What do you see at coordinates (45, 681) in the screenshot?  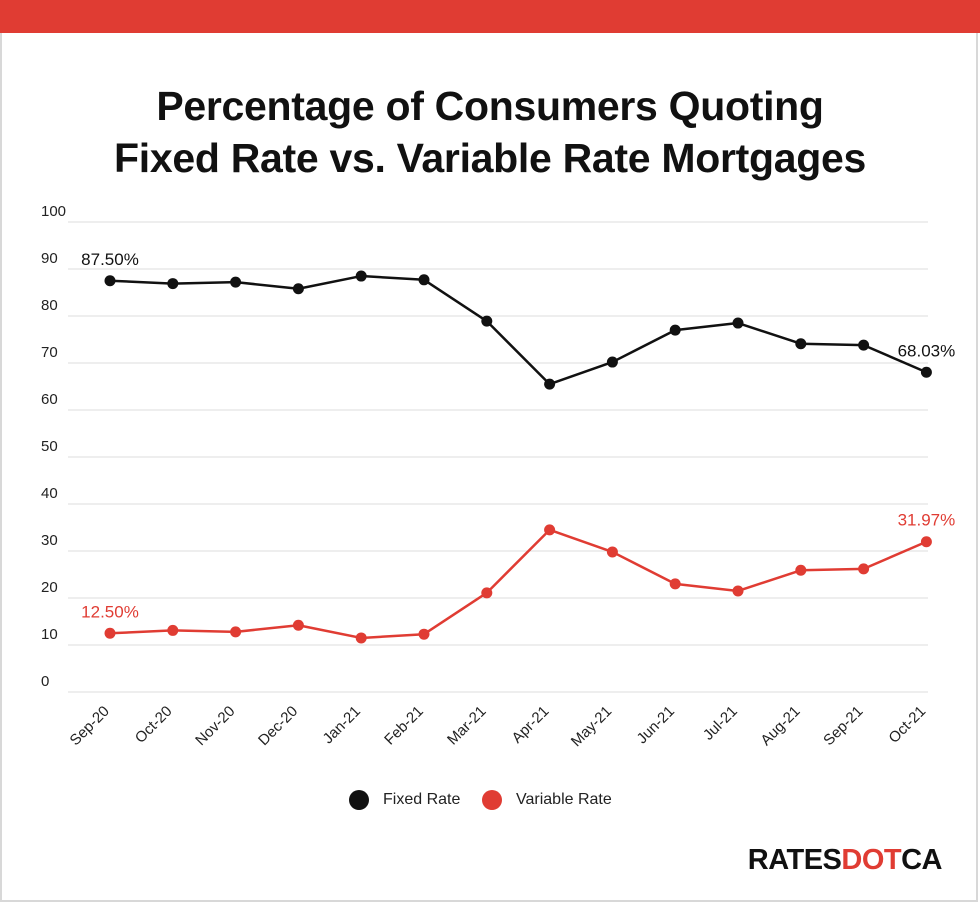 I see `y-tick-label: 0` at bounding box center [45, 681].